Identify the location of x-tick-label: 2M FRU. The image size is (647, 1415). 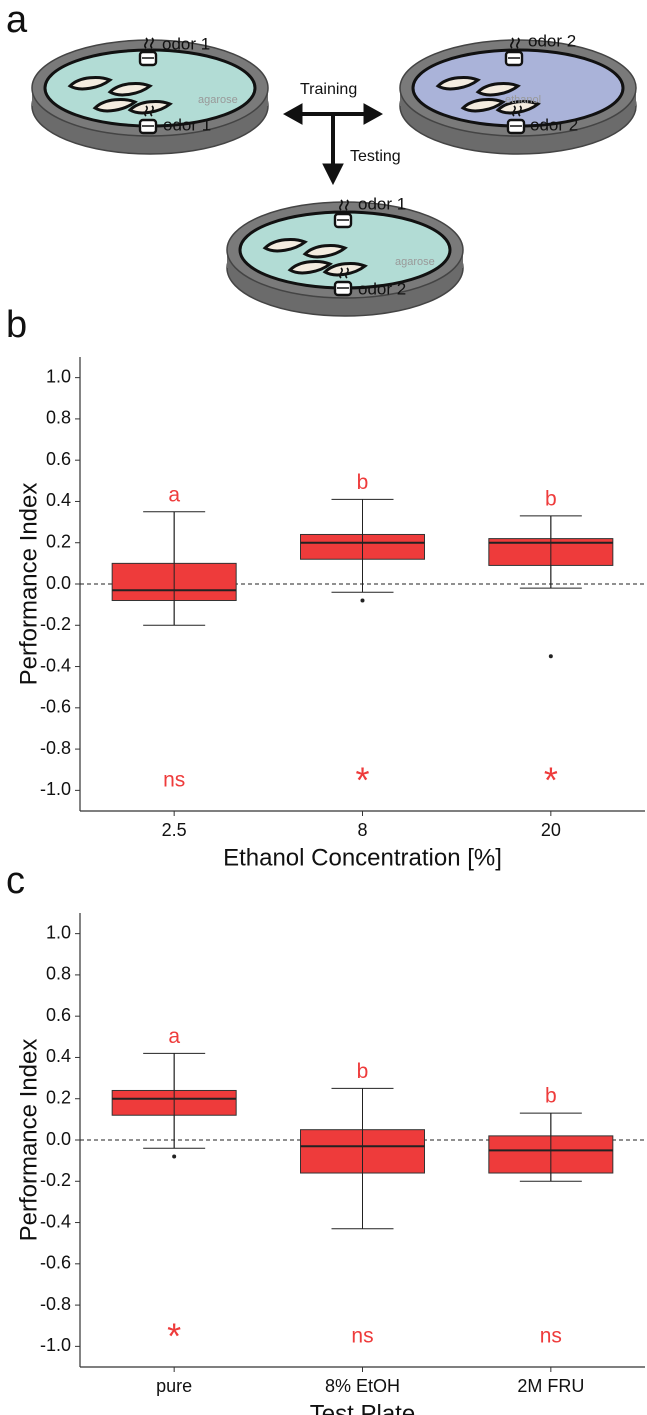
(550, 1386).